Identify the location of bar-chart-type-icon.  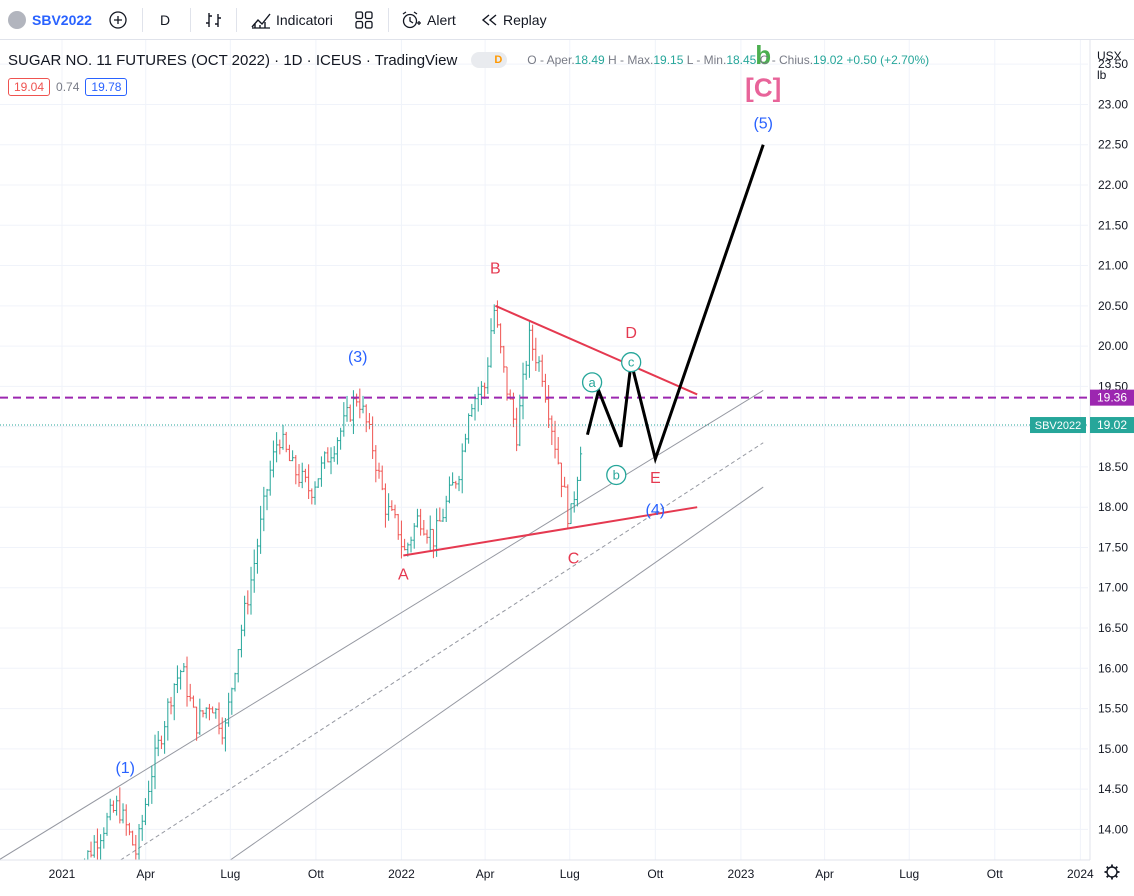
(213, 20).